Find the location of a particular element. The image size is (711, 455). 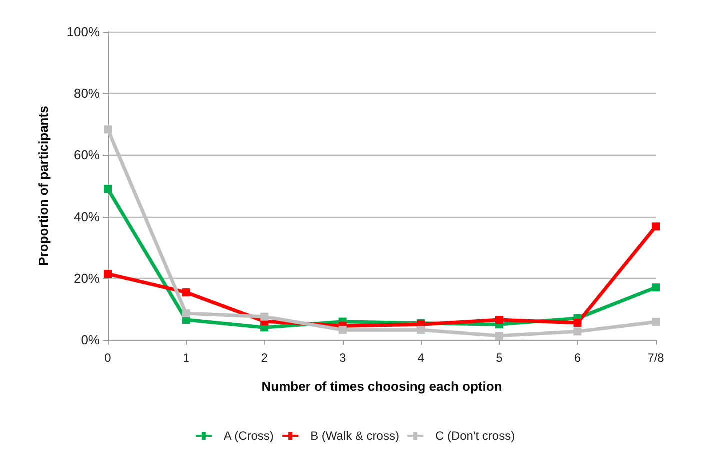

y-tick-label: 40% is located at coordinates (87, 216).